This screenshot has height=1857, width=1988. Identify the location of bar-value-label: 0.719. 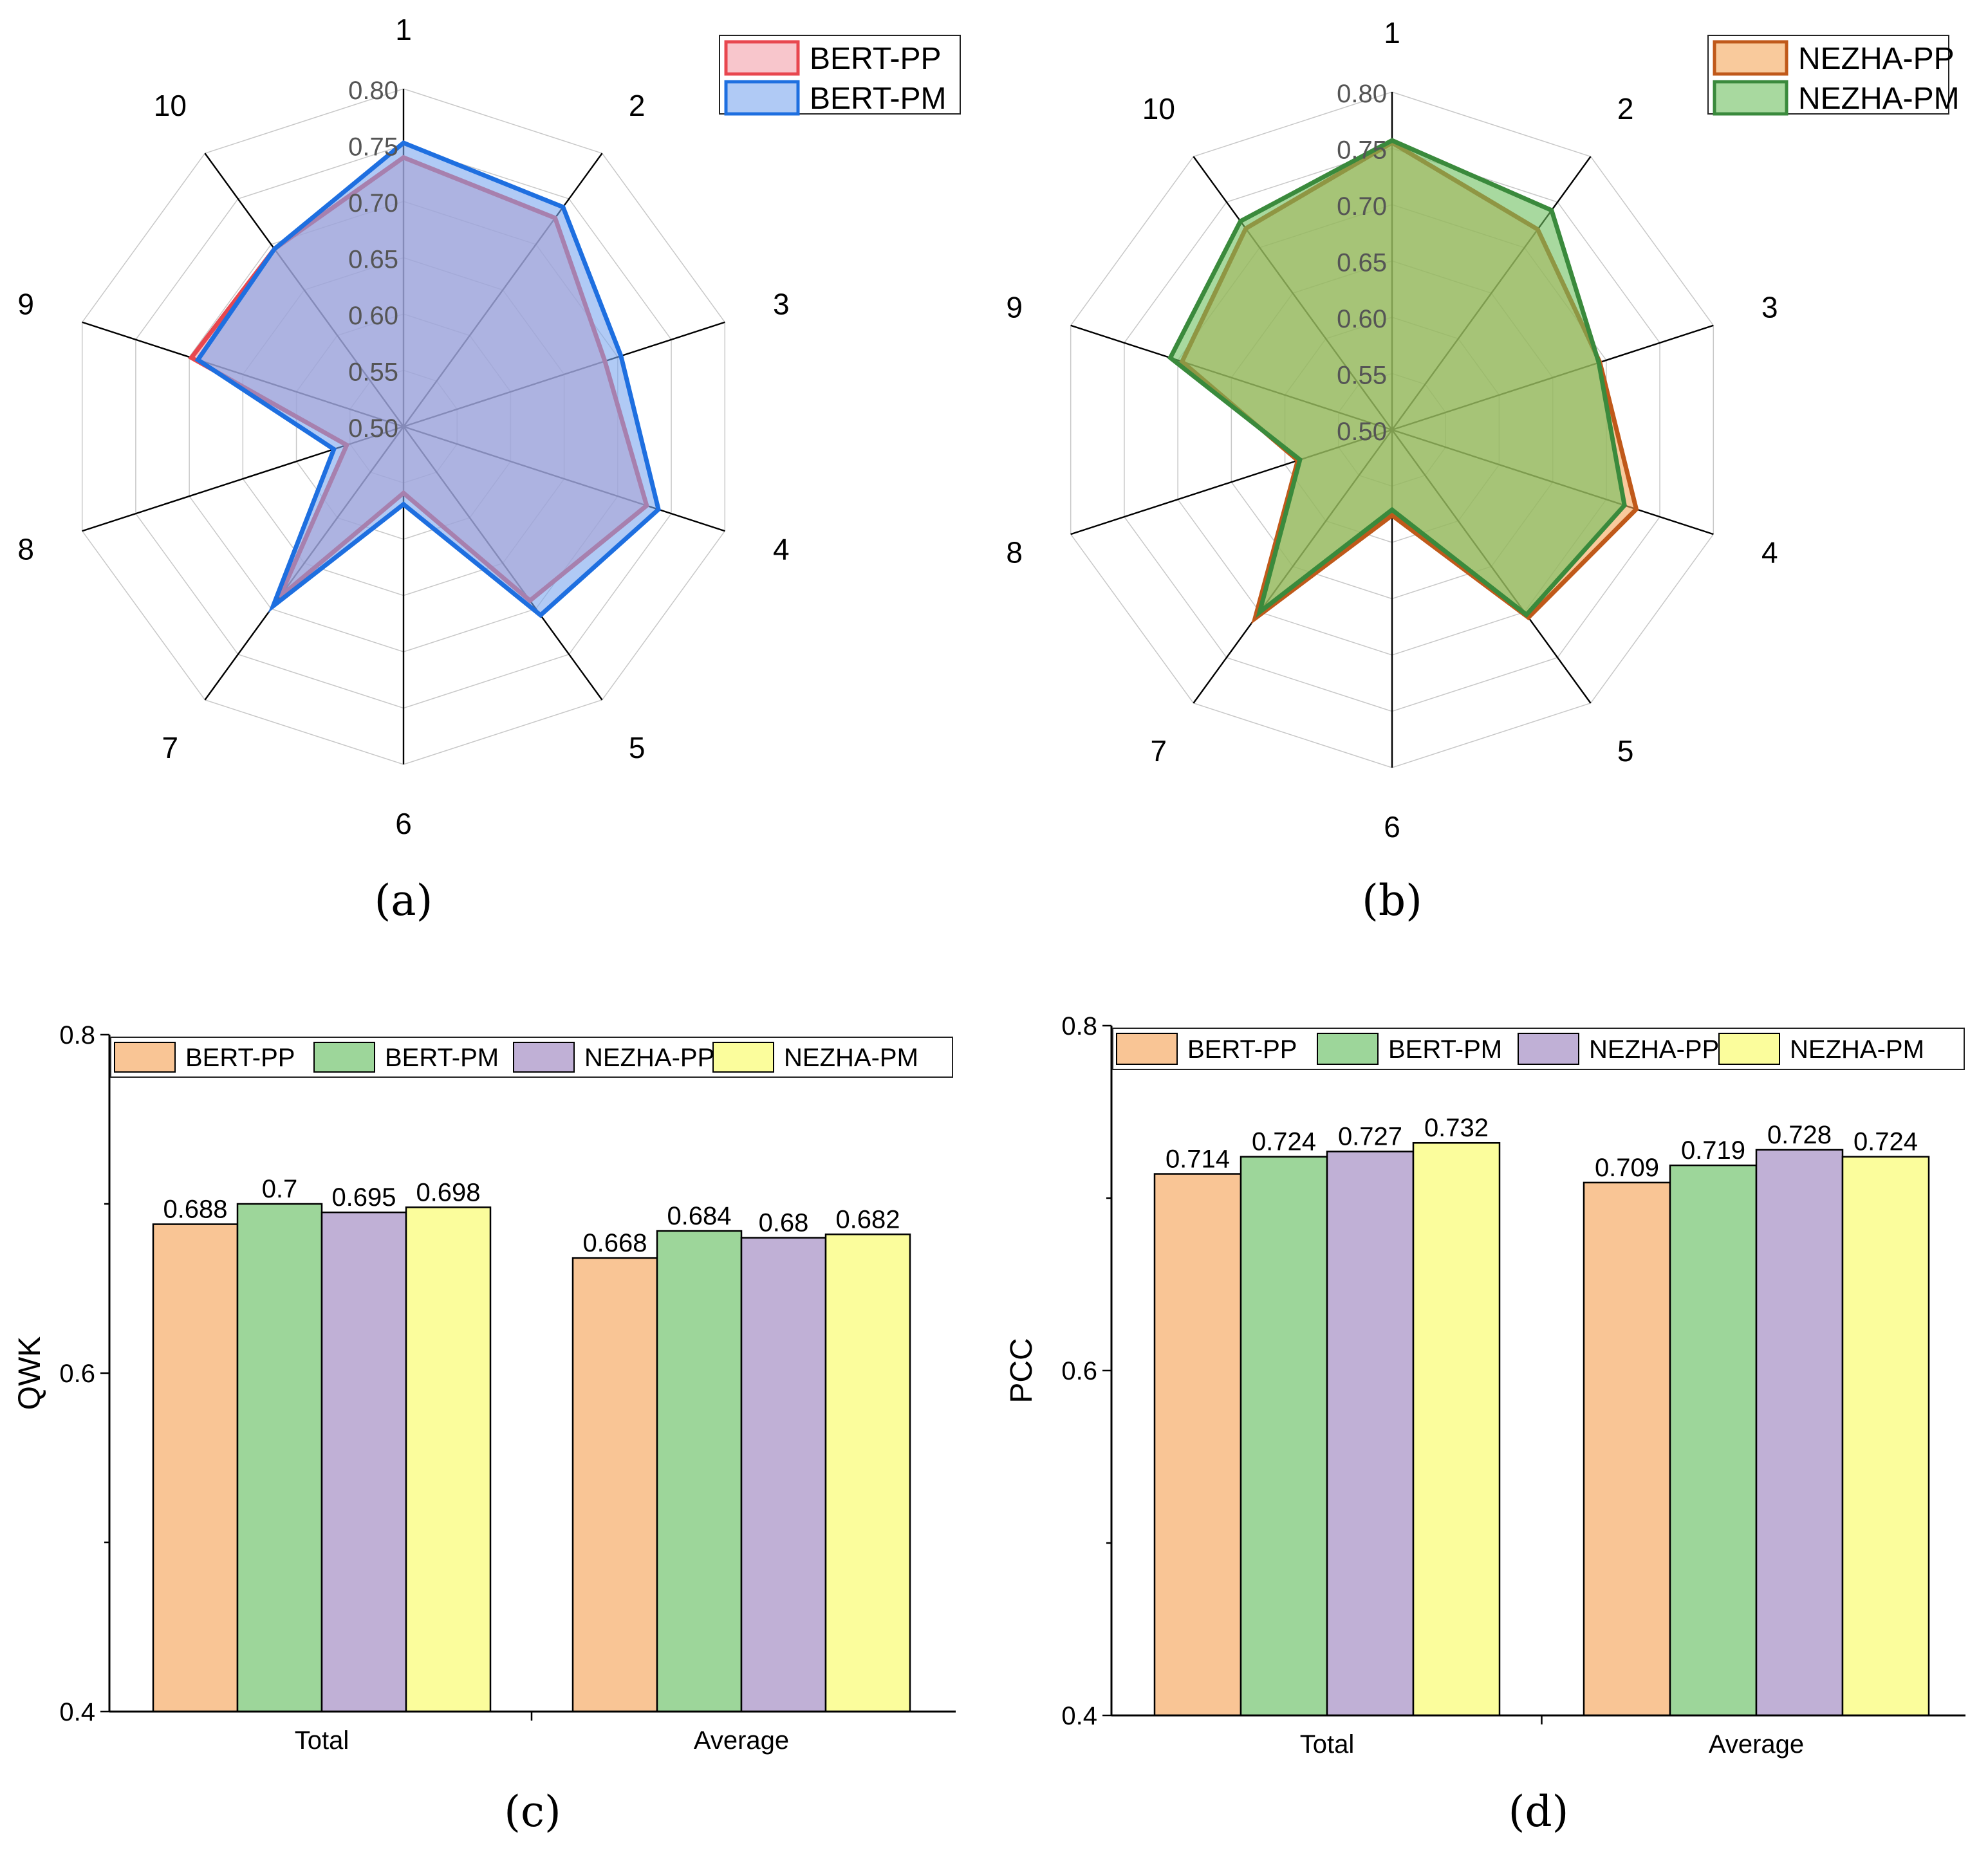
(1713, 1150).